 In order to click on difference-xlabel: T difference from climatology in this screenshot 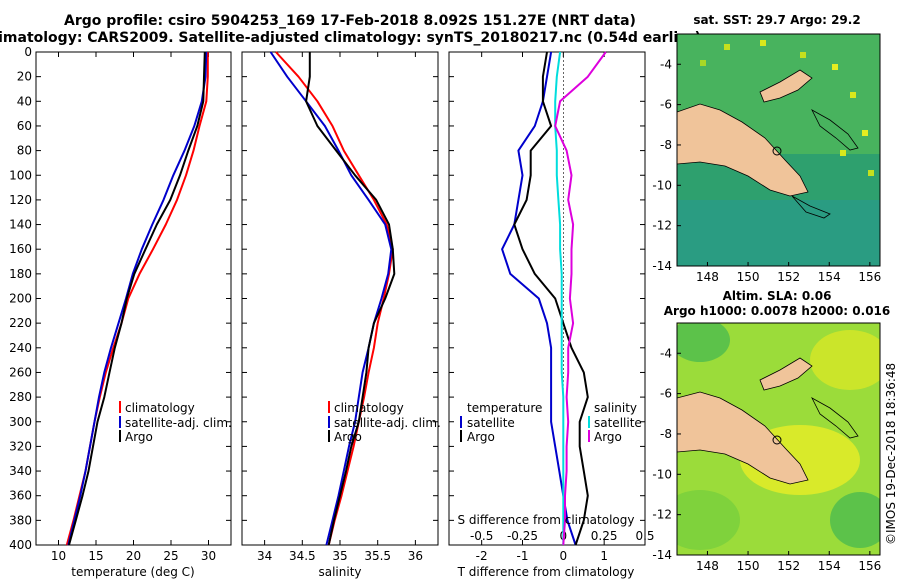, I will do `click(546, 572)`.